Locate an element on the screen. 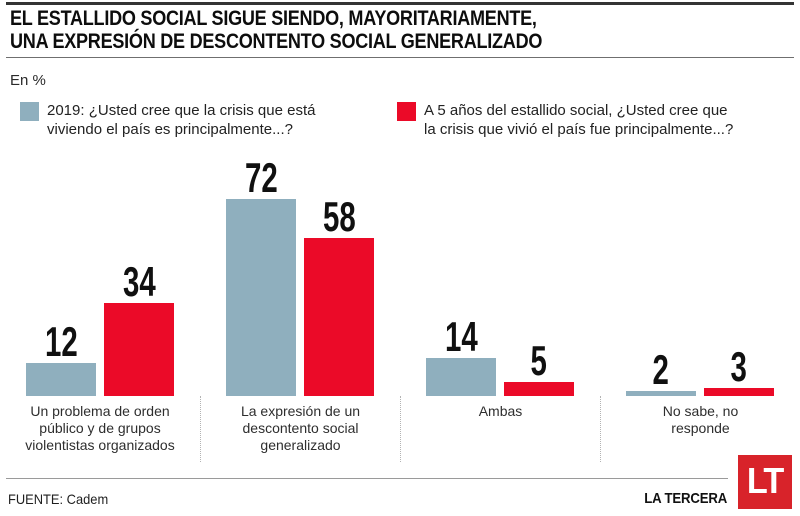 The image size is (800, 516). bar-value-5years: 5 is located at coordinates (539, 361).